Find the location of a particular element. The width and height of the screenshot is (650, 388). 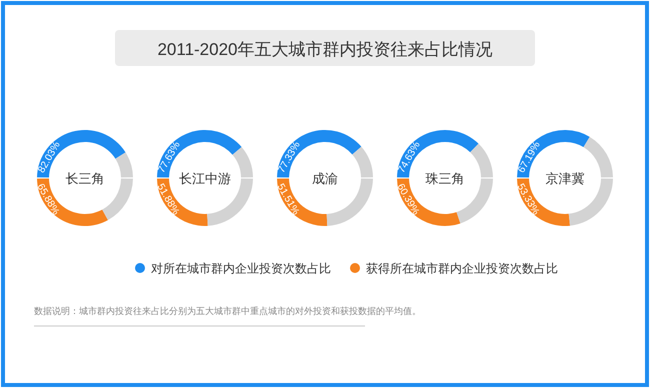

text: 数据说明：城市群内投资往来占比分别为五大城市群中重点城市的对外投资和获投数据的平均值。 is located at coordinates (227, 311).